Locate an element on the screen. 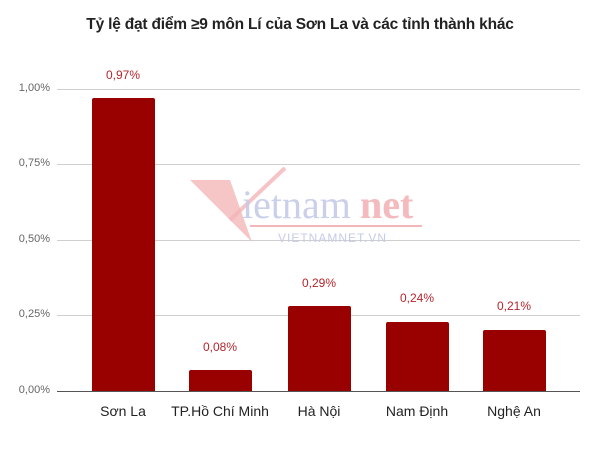  y-tick-label: 0,50% is located at coordinates (34, 239).